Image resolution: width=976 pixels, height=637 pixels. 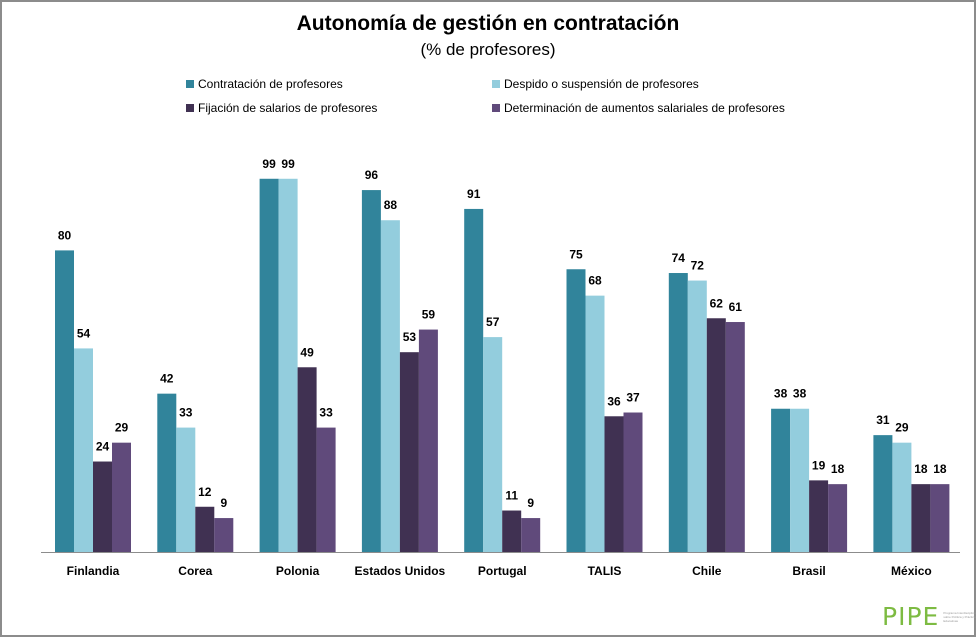 I want to click on x-tick-label: Finlandia, so click(x=93, y=571).